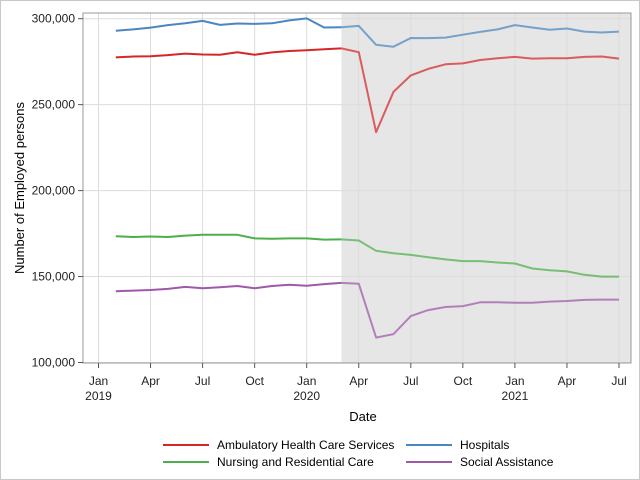  Describe the element at coordinates (54, 363) in the screenshot. I see `y-tick-label: 100,000` at that location.